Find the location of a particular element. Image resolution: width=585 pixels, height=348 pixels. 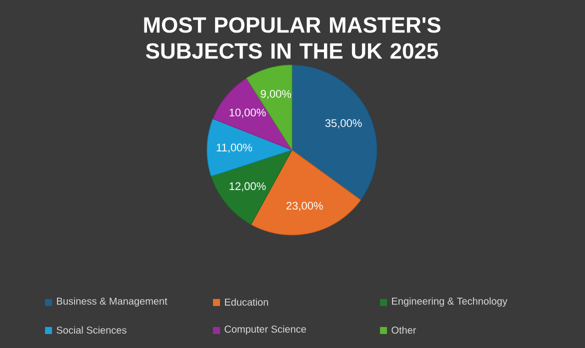

legend-label: Engineering & Technology is located at coordinates (450, 302).